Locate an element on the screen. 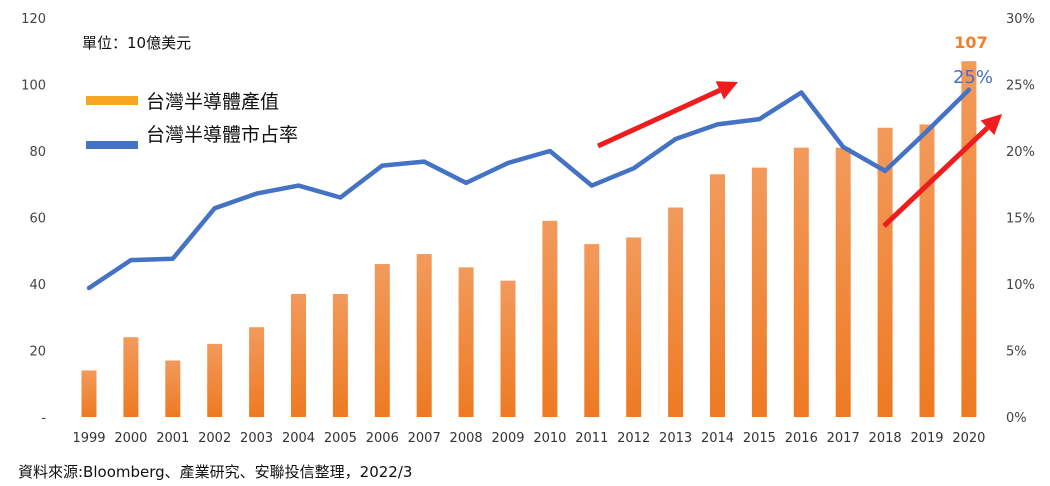 Image resolution: width=1050 pixels, height=486 pixels. x-tick-label: 2001 is located at coordinates (172, 438).